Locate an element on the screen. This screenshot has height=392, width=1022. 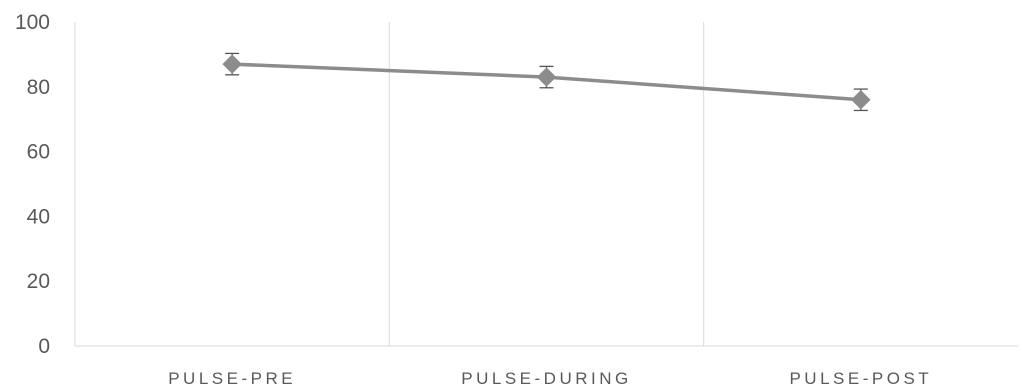
x-tick-label: PULSE-POST is located at coordinates (860, 378).